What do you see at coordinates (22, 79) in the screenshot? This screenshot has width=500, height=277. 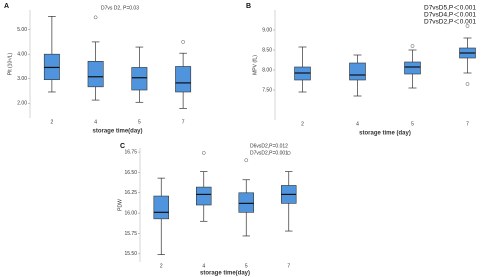 I see `y-tick-label: 3.00` at bounding box center [22, 79].